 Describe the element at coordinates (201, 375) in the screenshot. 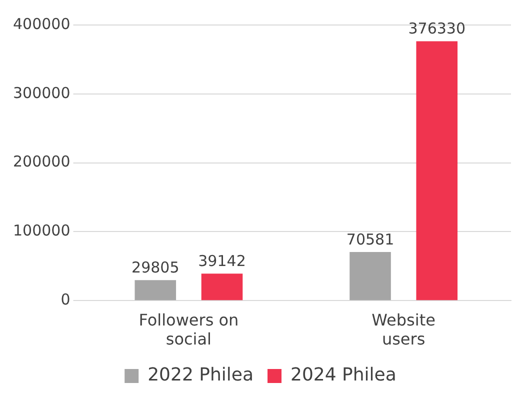

I see `legend-label: 2022 Philea` at that location.